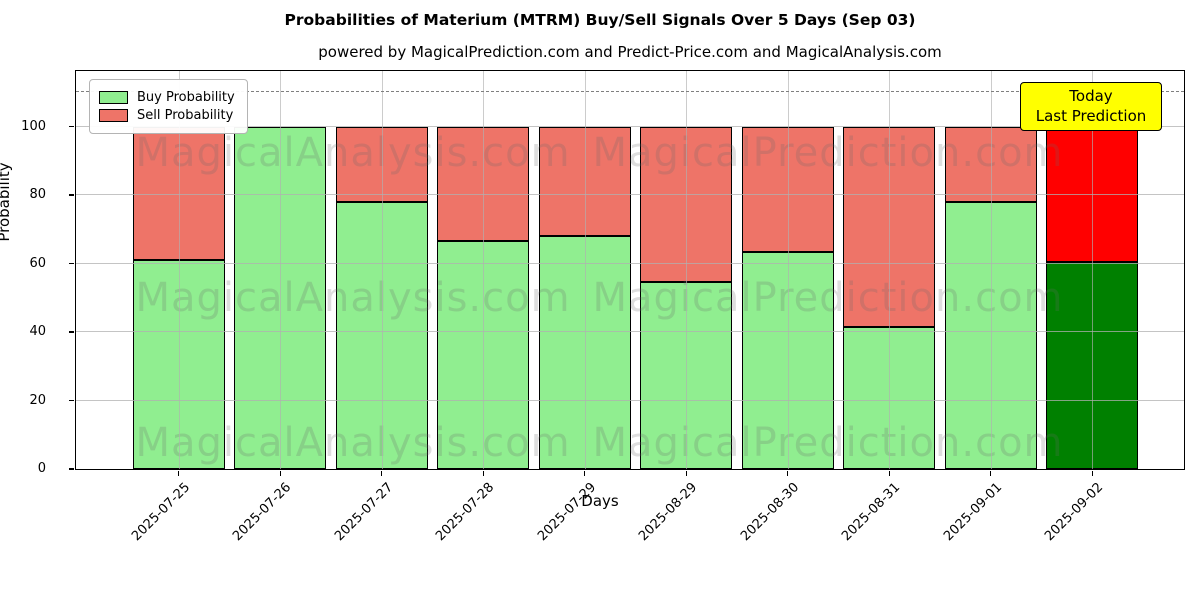  I want to click on x-tick-label: 2025-07-27, so click(364, 512).